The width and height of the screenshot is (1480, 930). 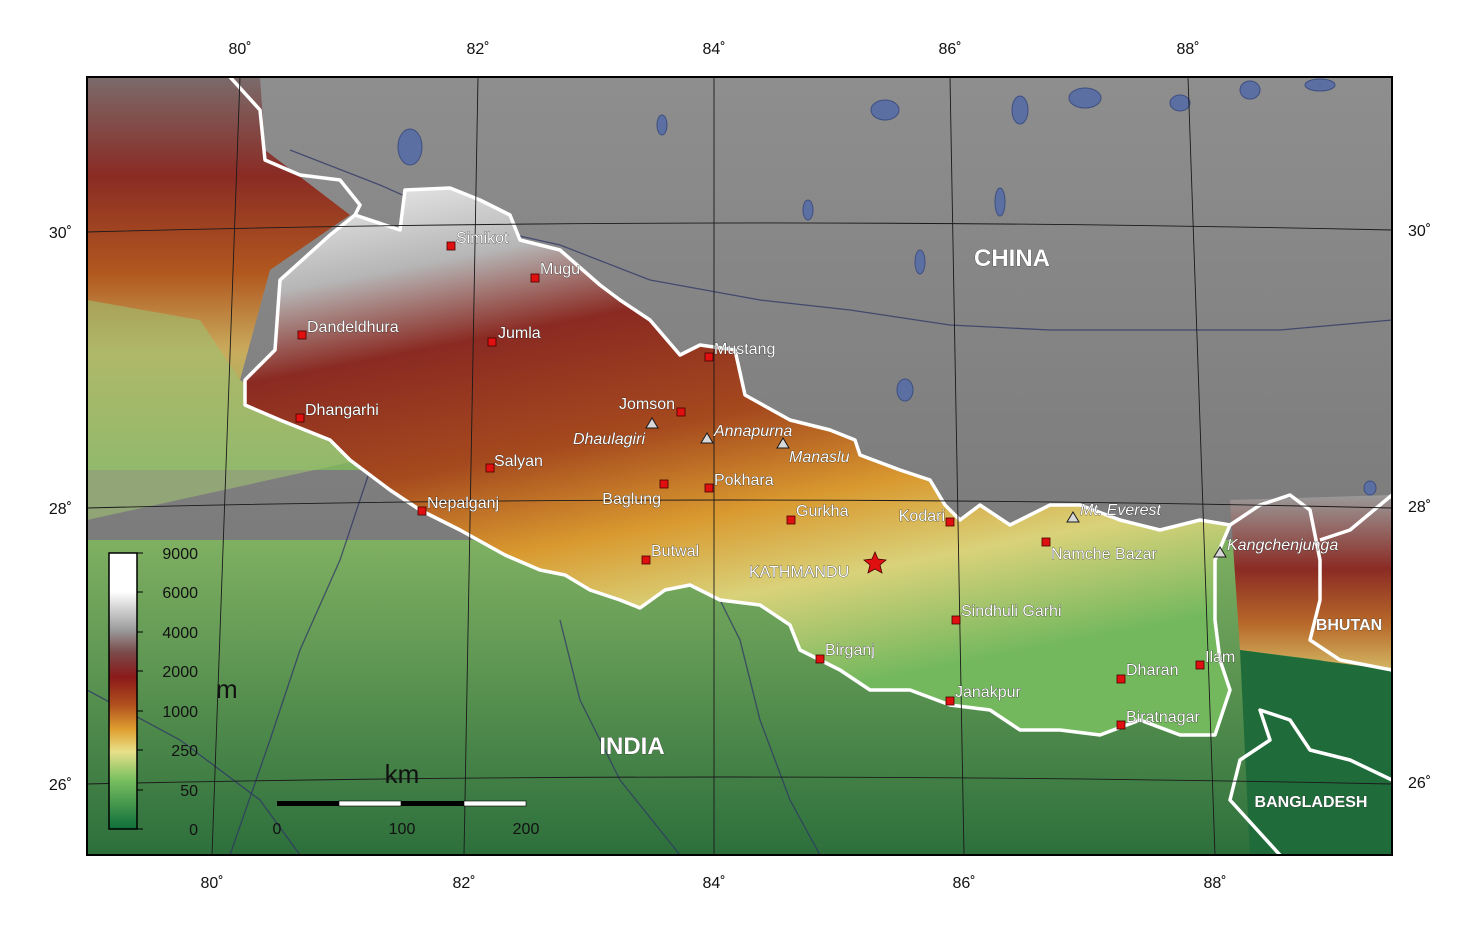 I want to click on lon-tick-top: 84˚, so click(x=713, y=49).